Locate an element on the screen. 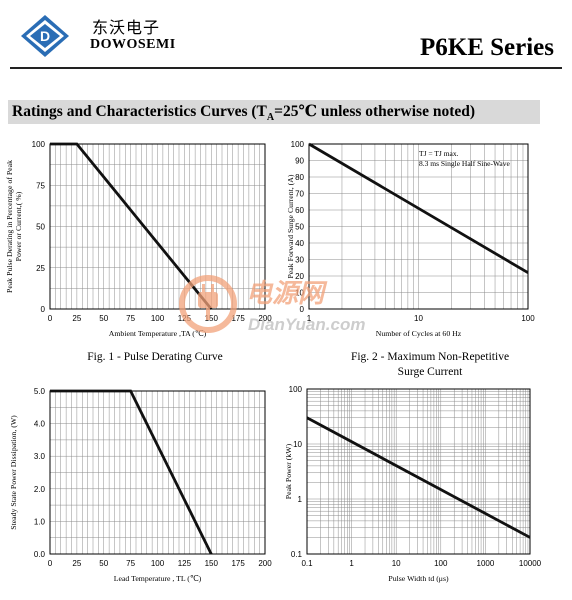 This screenshot has width=572, height=600. brand-english-name: DOWOSEMI is located at coordinates (133, 44).